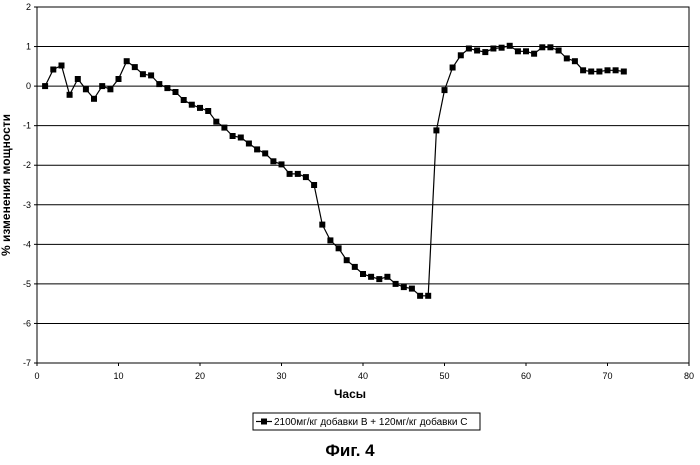  I want to click on x-tick-label: 30, so click(281, 376).